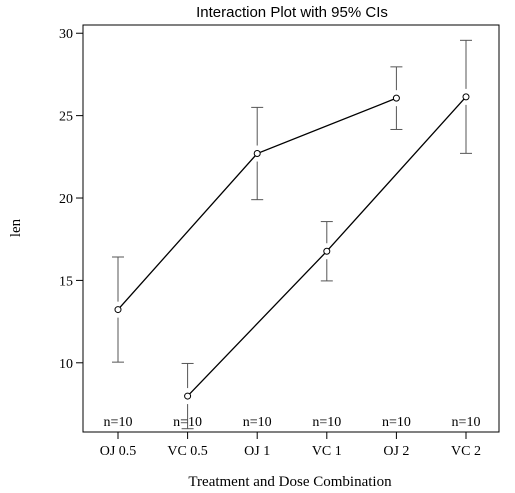  Describe the element at coordinates (257, 422) in the screenshot. I see `n-label-2: n=10` at that location.